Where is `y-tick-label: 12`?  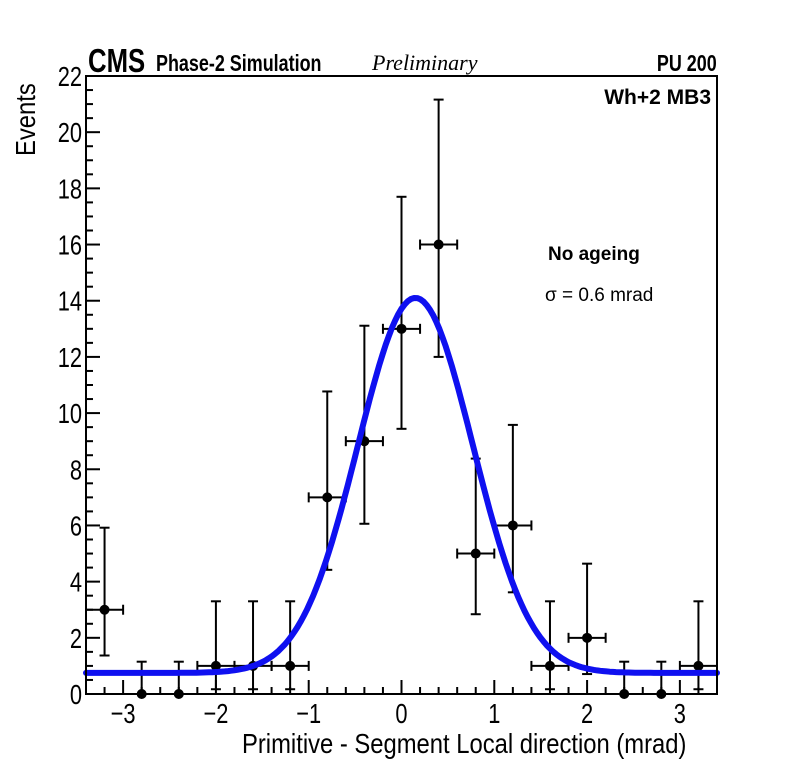
y-tick-label: 12 is located at coordinates (70, 357).